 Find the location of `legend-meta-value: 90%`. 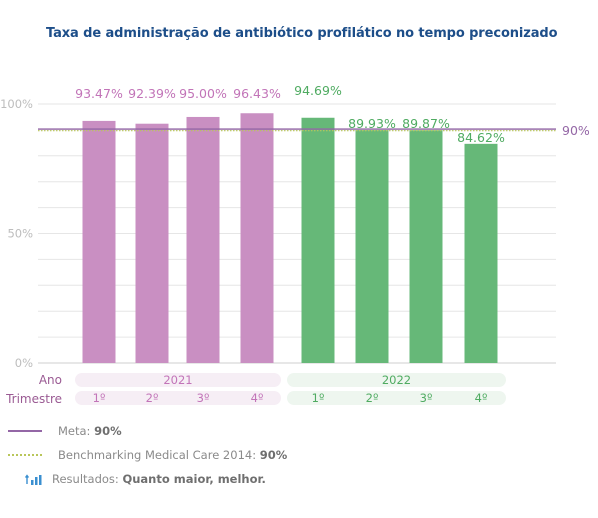

legend-meta-value: 90% is located at coordinates (108, 431).